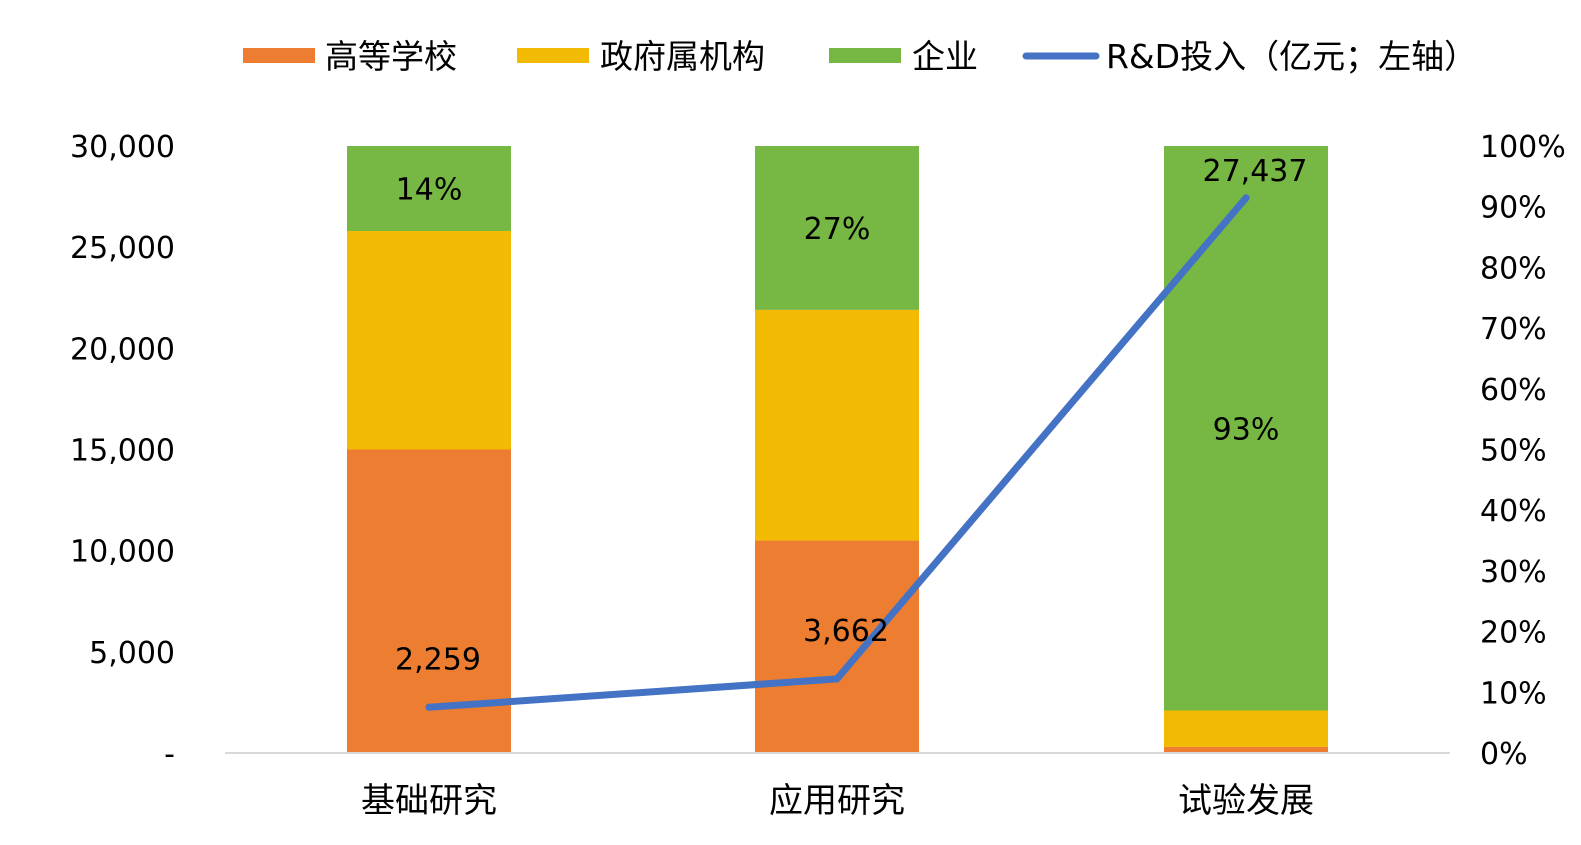  Describe the element at coordinates (945, 56) in the screenshot. I see `legend-label: 企业` at that location.